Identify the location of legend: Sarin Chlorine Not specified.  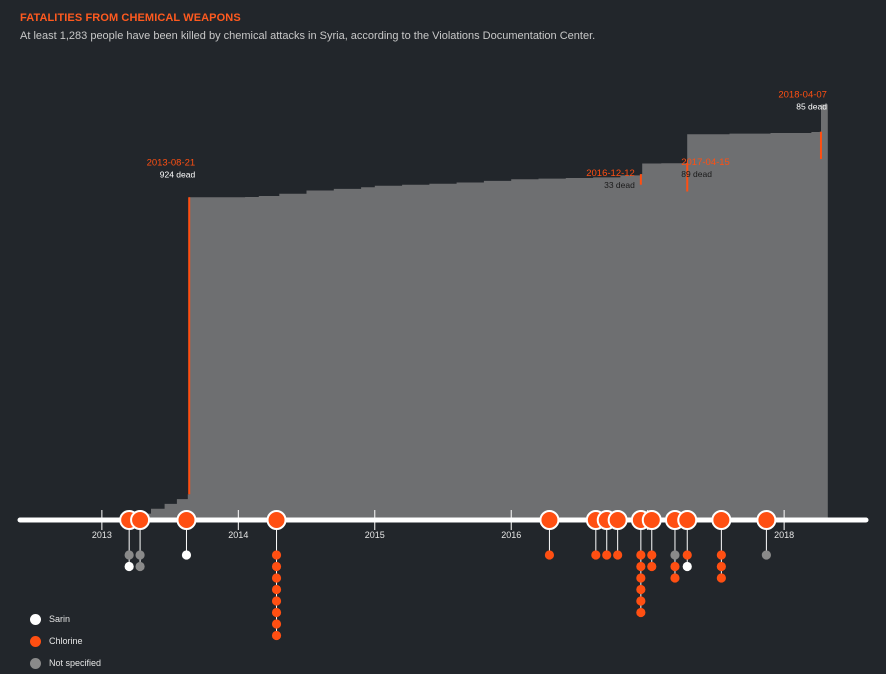
(65, 641).